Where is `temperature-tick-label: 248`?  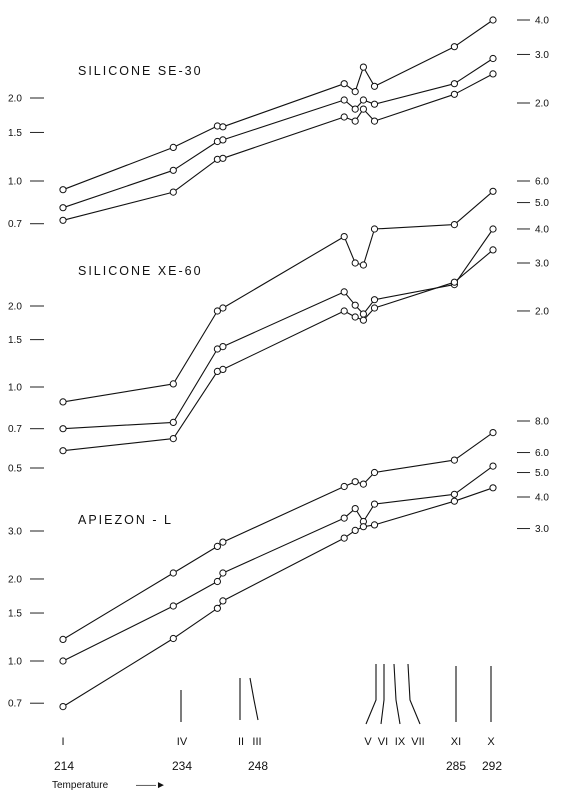
temperature-tick-label: 248 is located at coordinates (258, 766).